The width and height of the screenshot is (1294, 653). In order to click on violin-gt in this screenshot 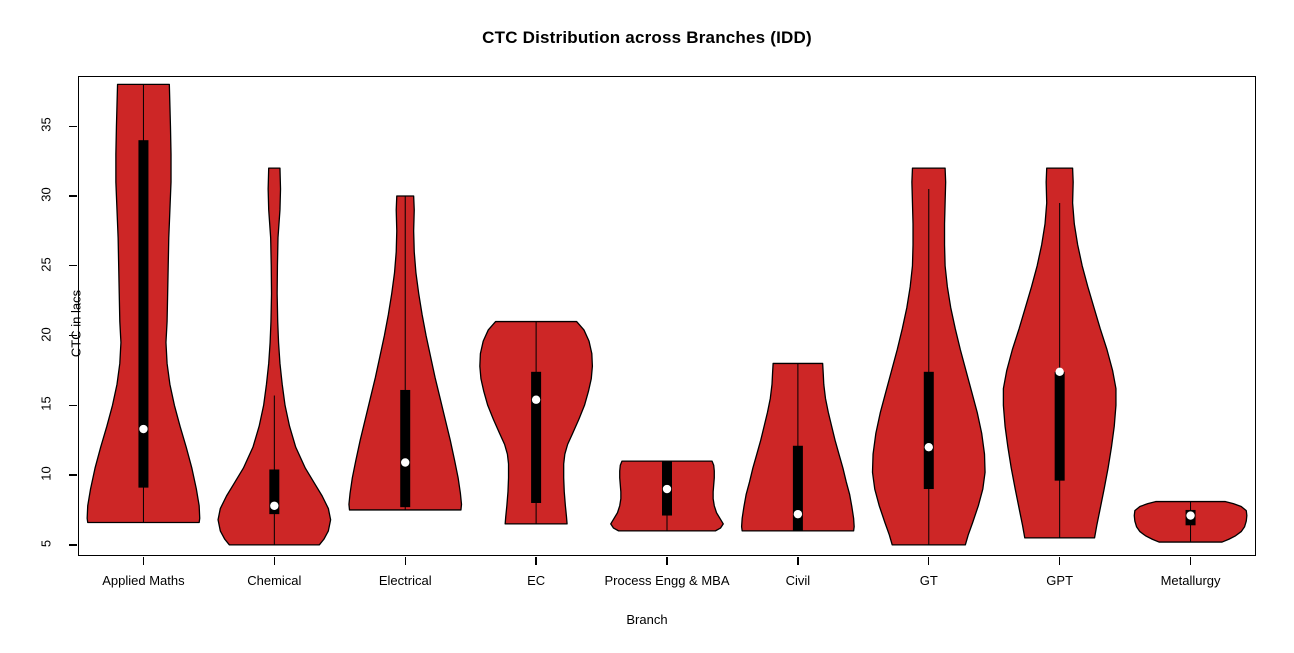, I will do `click(928, 356)`.